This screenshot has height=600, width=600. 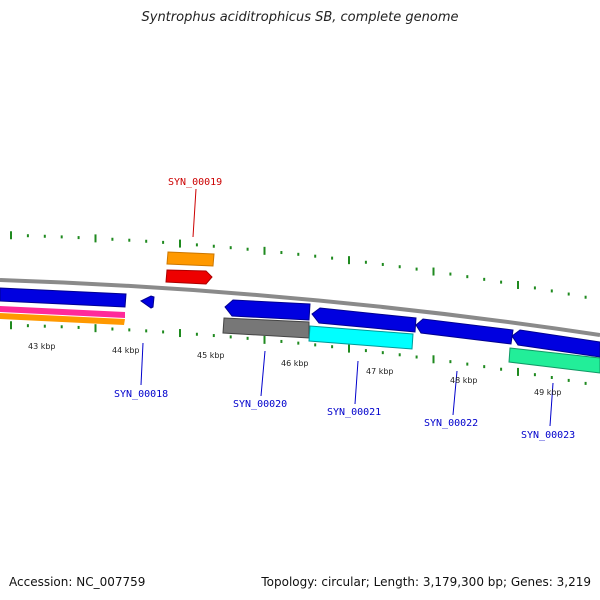 What do you see at coordinates (42, 346) in the screenshot?
I see `kbp-label-43: 43 kbp` at bounding box center [42, 346].